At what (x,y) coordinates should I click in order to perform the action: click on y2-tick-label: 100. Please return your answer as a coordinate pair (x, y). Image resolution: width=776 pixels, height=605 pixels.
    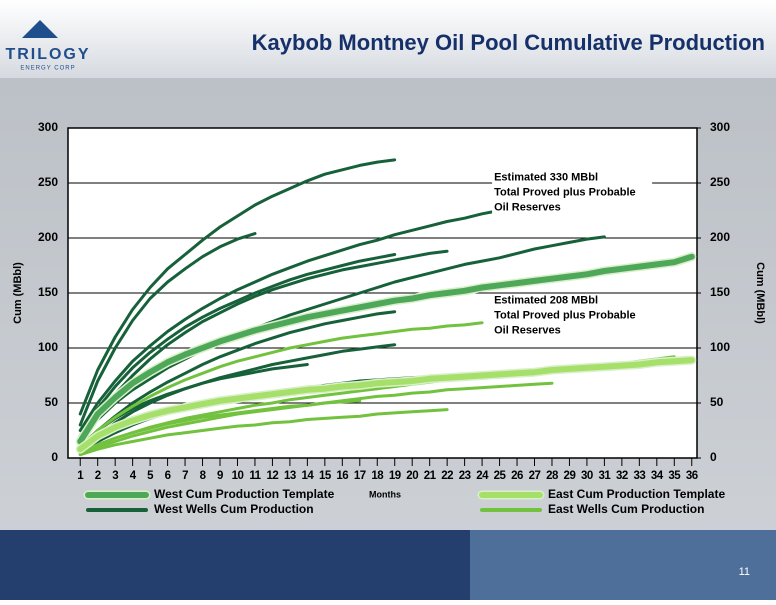
    Looking at the image, I should click on (720, 347).